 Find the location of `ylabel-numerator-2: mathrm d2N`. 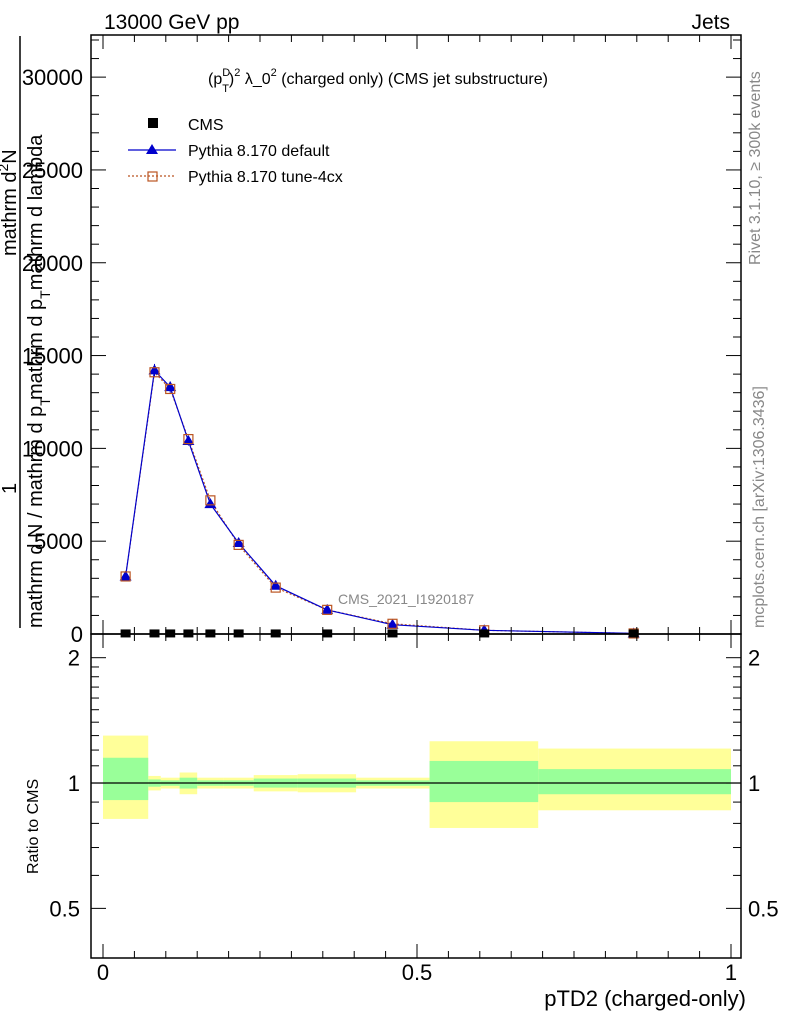

ylabel-numerator-2: mathrm d2N is located at coordinates (10, 202).